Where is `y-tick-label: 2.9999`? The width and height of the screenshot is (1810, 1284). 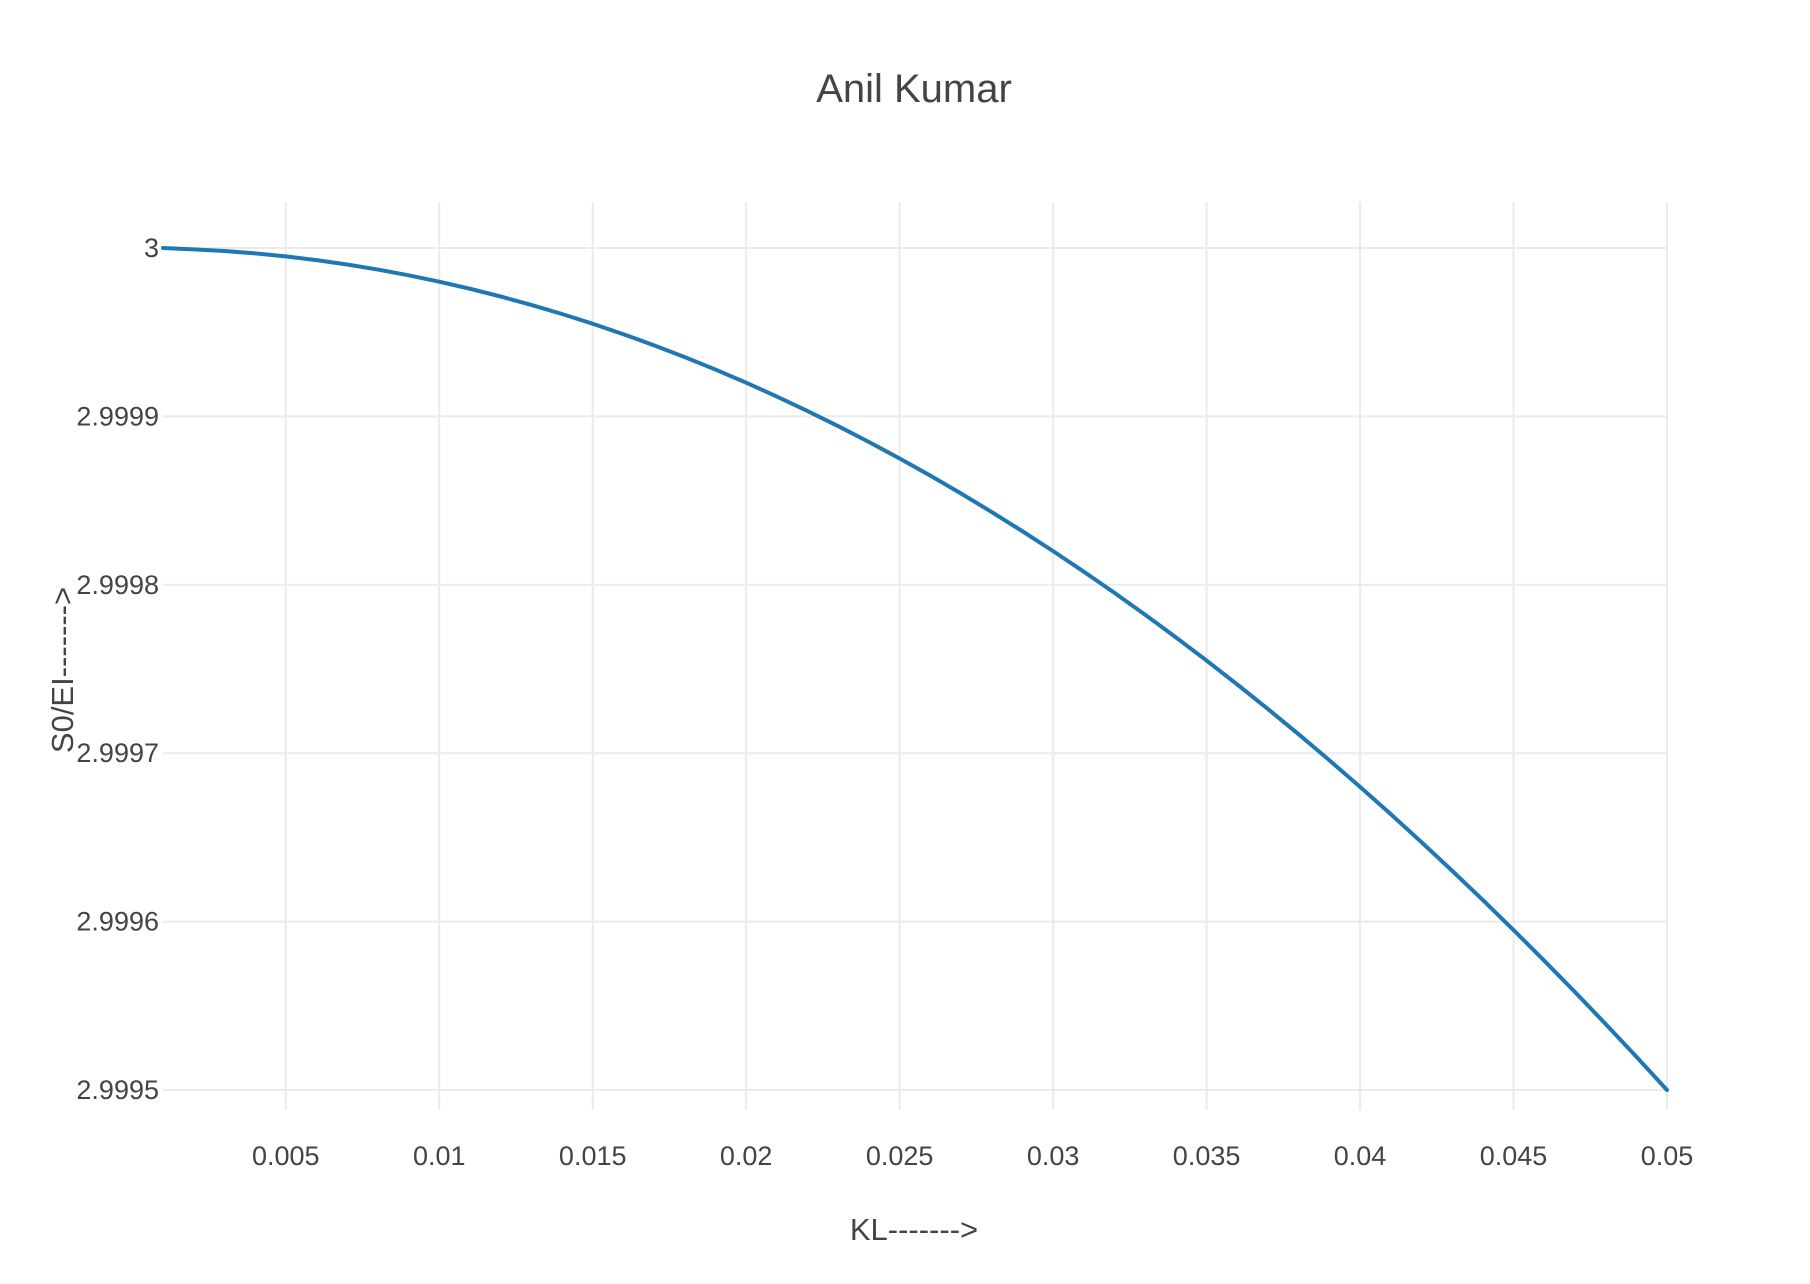
y-tick-label: 2.9999 is located at coordinates (117, 416).